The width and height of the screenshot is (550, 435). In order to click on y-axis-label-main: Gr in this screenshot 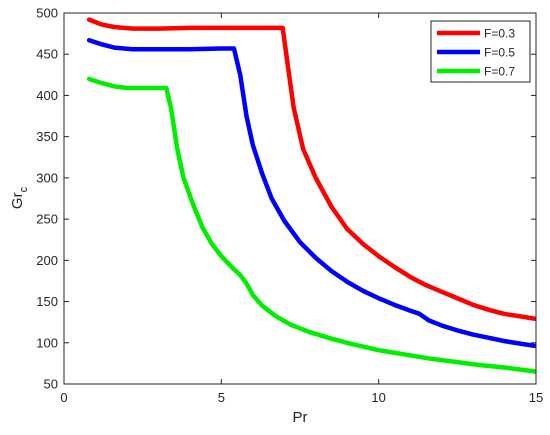, I will do `click(17, 200)`.